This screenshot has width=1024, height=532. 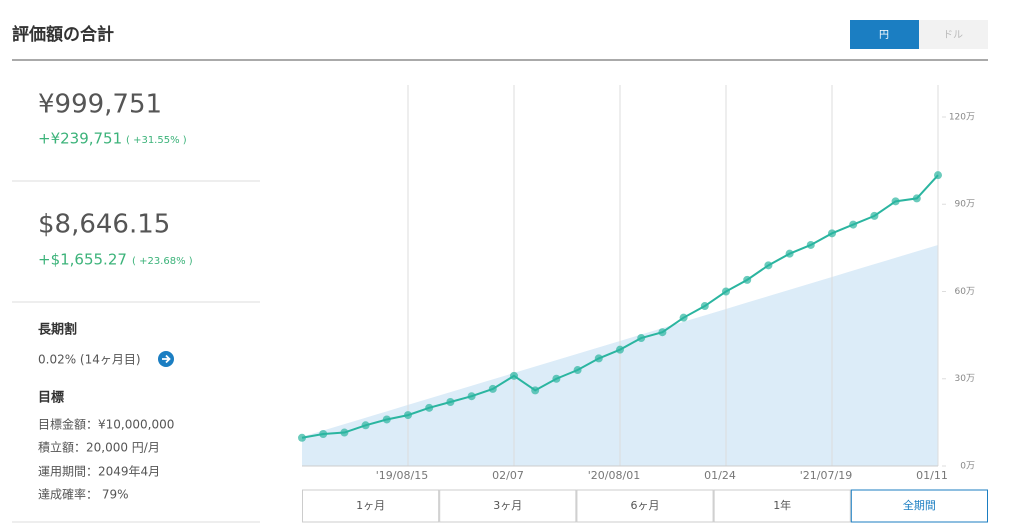 What do you see at coordinates (720, 475) in the screenshot?
I see `x-tick-label: 01/24` at bounding box center [720, 475].